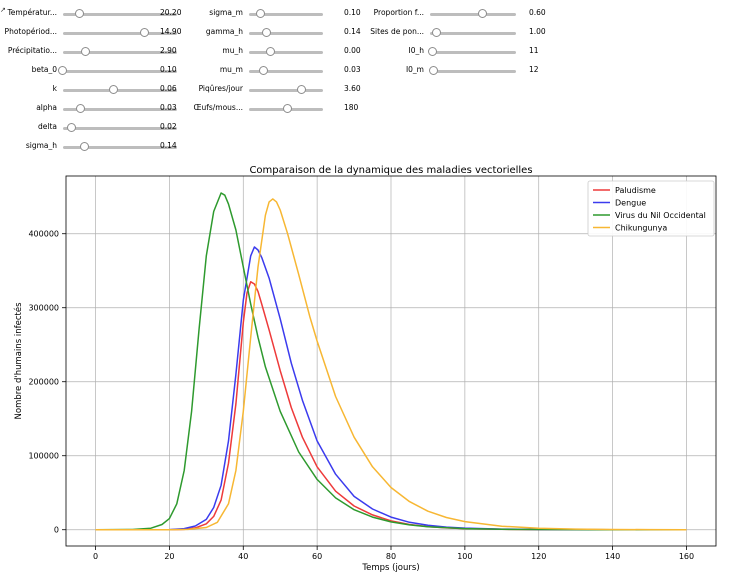  I want to click on slider-beta-0: beta_0 0.10, so click(367, 71).